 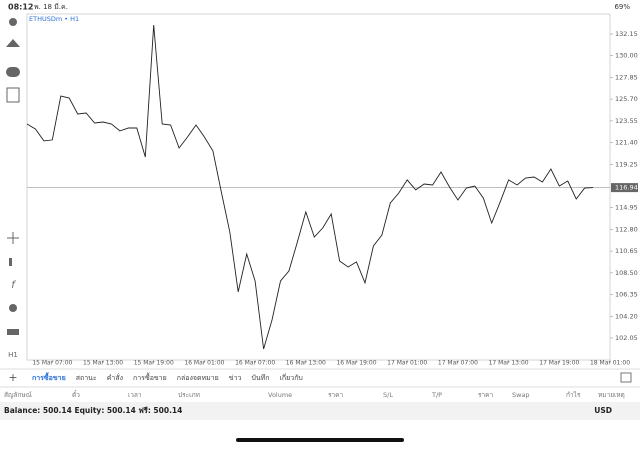 I want to click on account-currency: USD, so click(x=603, y=410).